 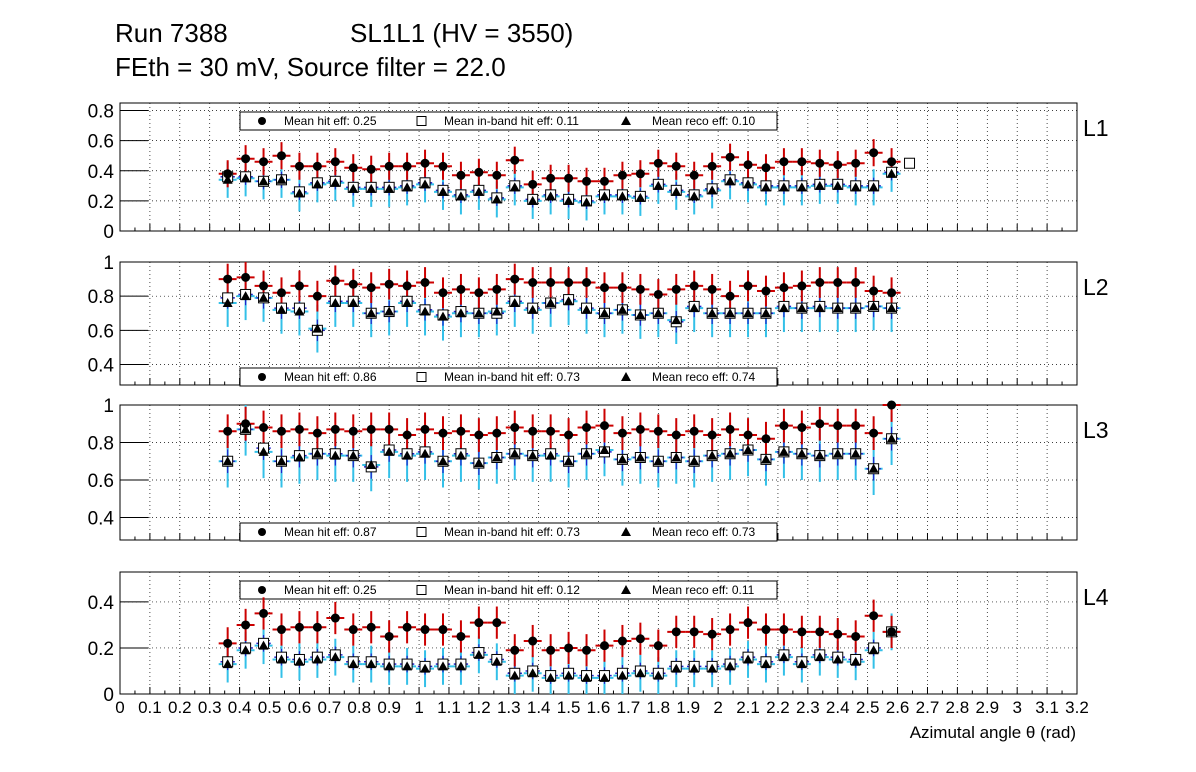 I want to click on panel-label: L2, so click(x=1096, y=287).